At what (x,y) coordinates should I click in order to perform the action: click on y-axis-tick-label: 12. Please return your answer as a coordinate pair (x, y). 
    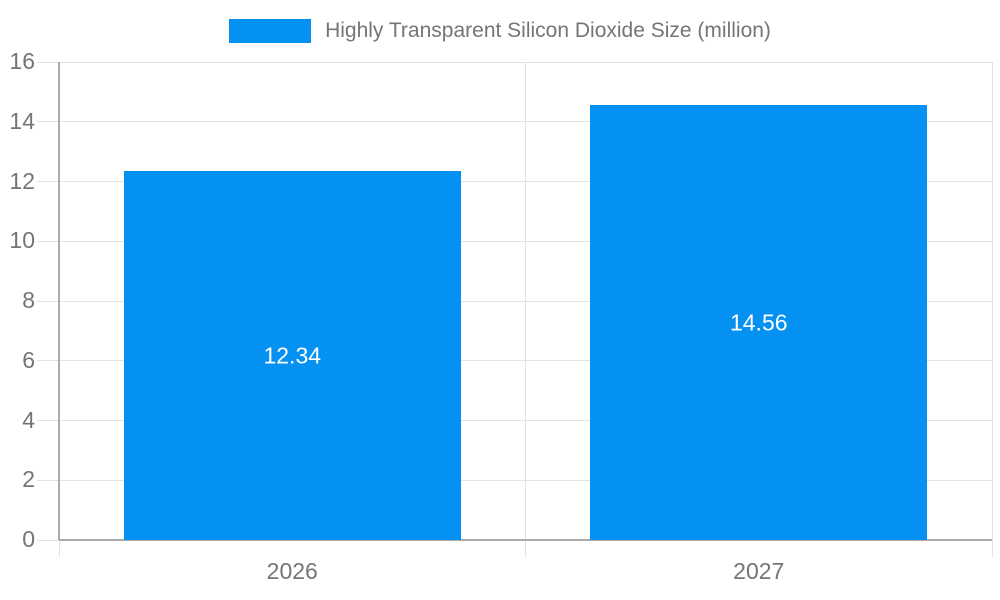
    Looking at the image, I should click on (22, 180).